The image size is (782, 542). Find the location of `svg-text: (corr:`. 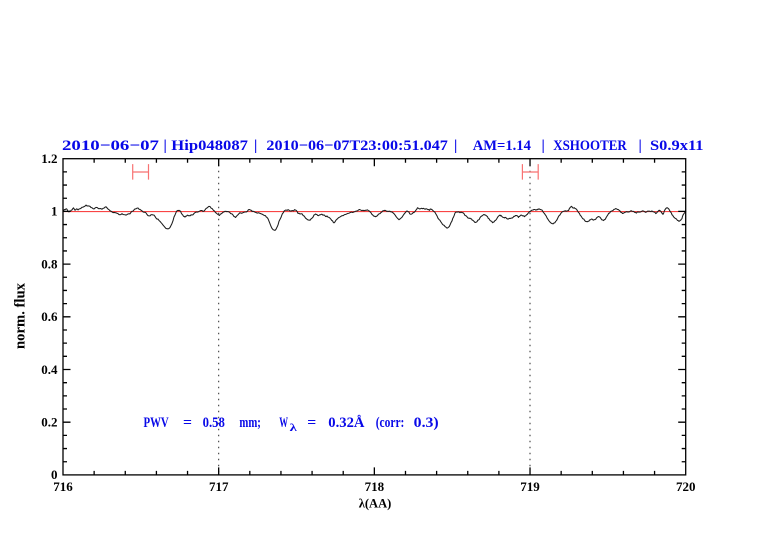

svg-text: (corr: is located at coordinates (390, 423).